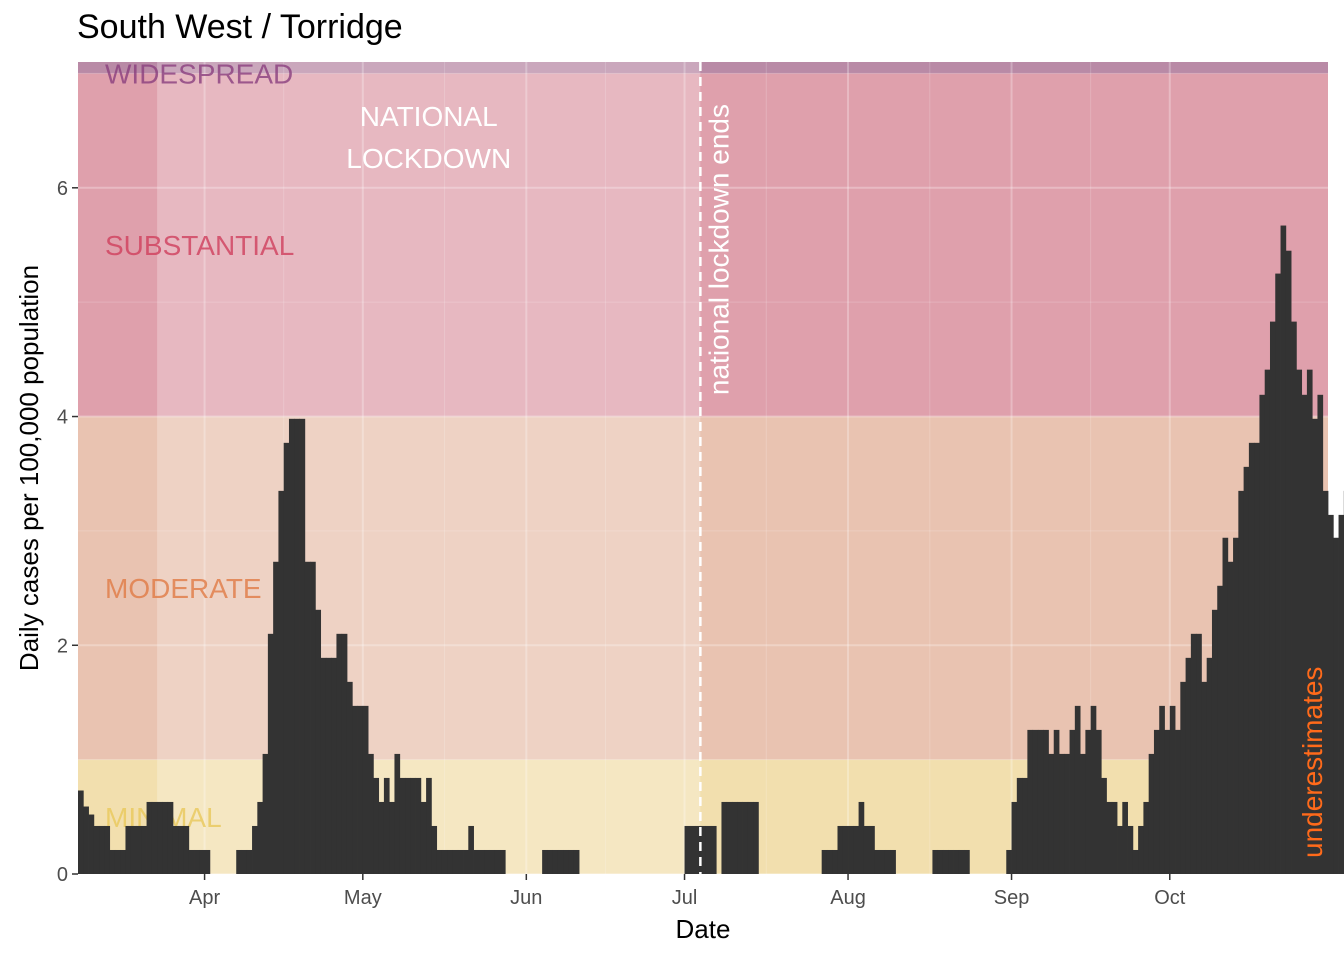 Image resolution: width=1344 pixels, height=960 pixels. I want to click on y-tick-label: 4, so click(62, 418).